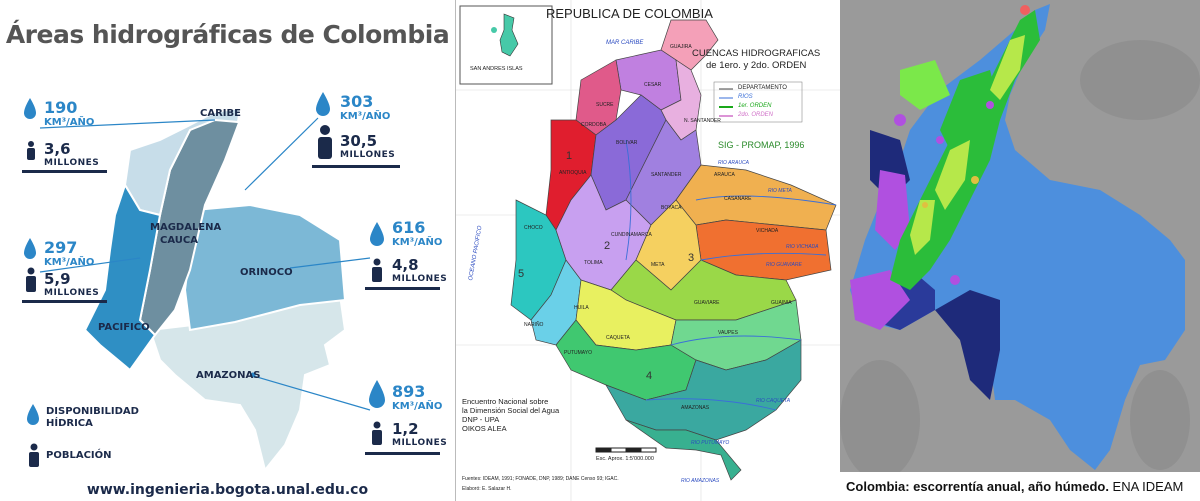  Describe the element at coordinates (72, 284) in the screenshot. I see `pacifico-pop-stat: 5,9 MILLONES` at that location.